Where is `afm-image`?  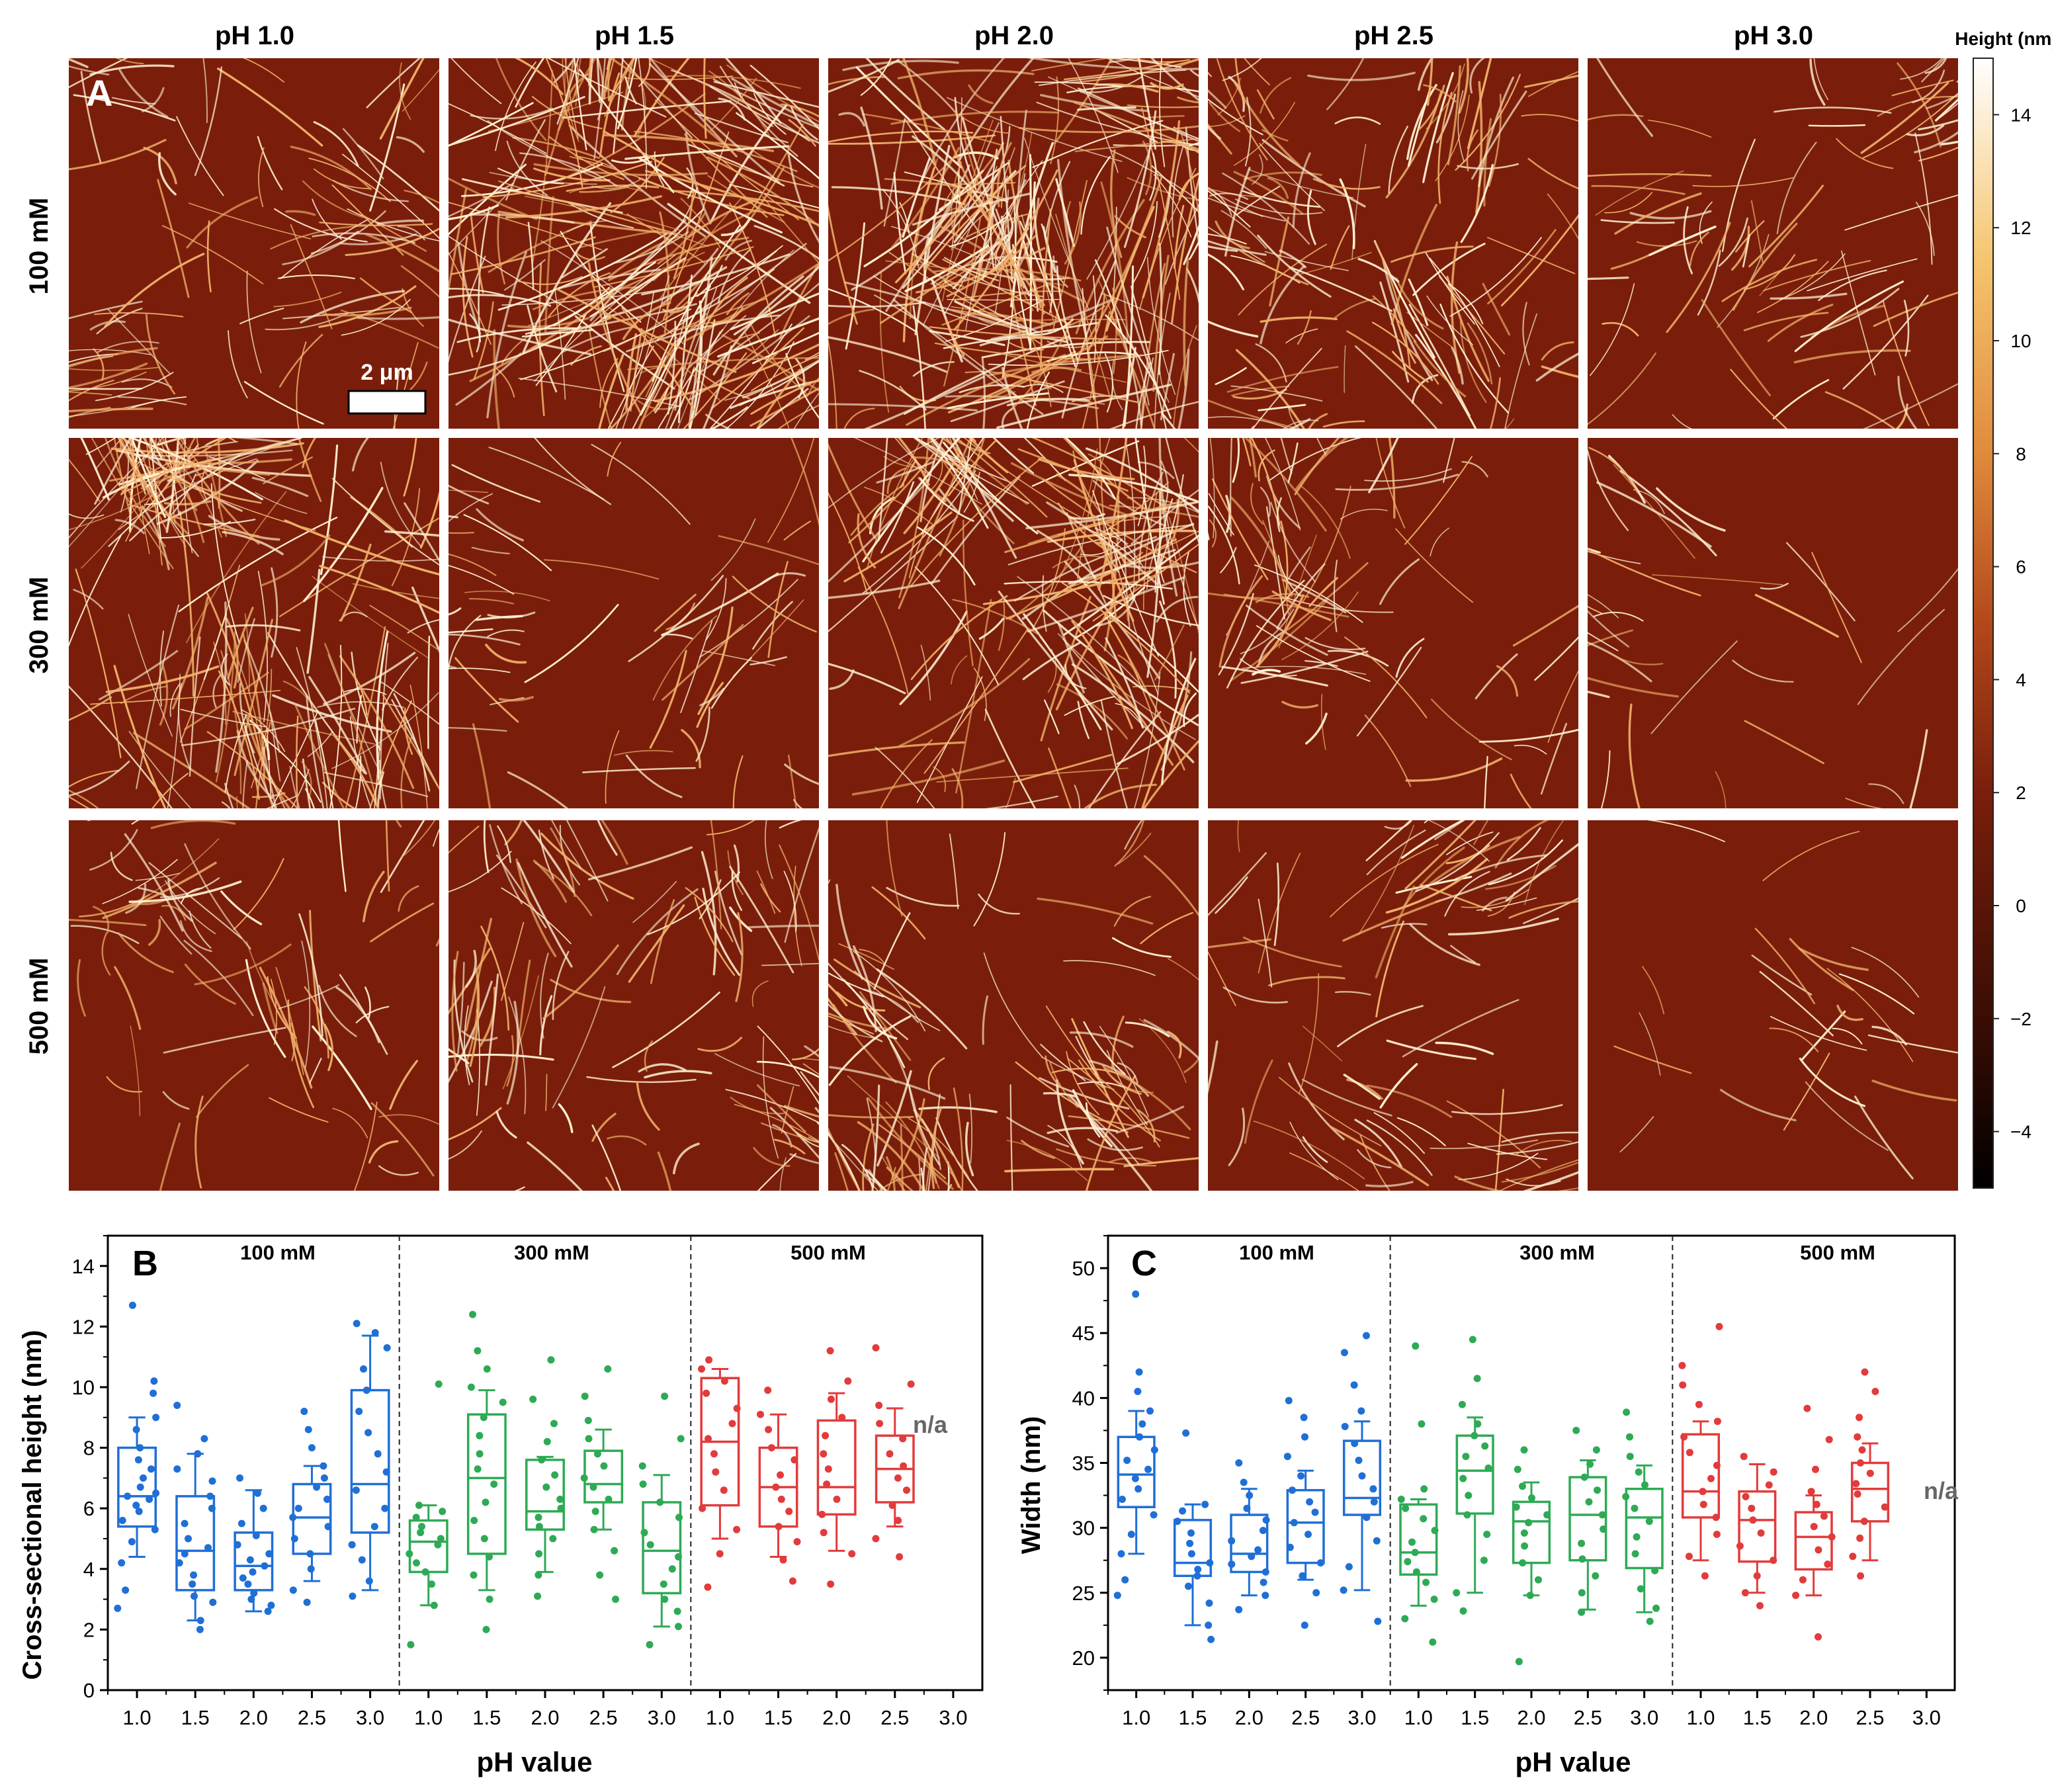
afm-image is located at coordinates (1773, 1005).